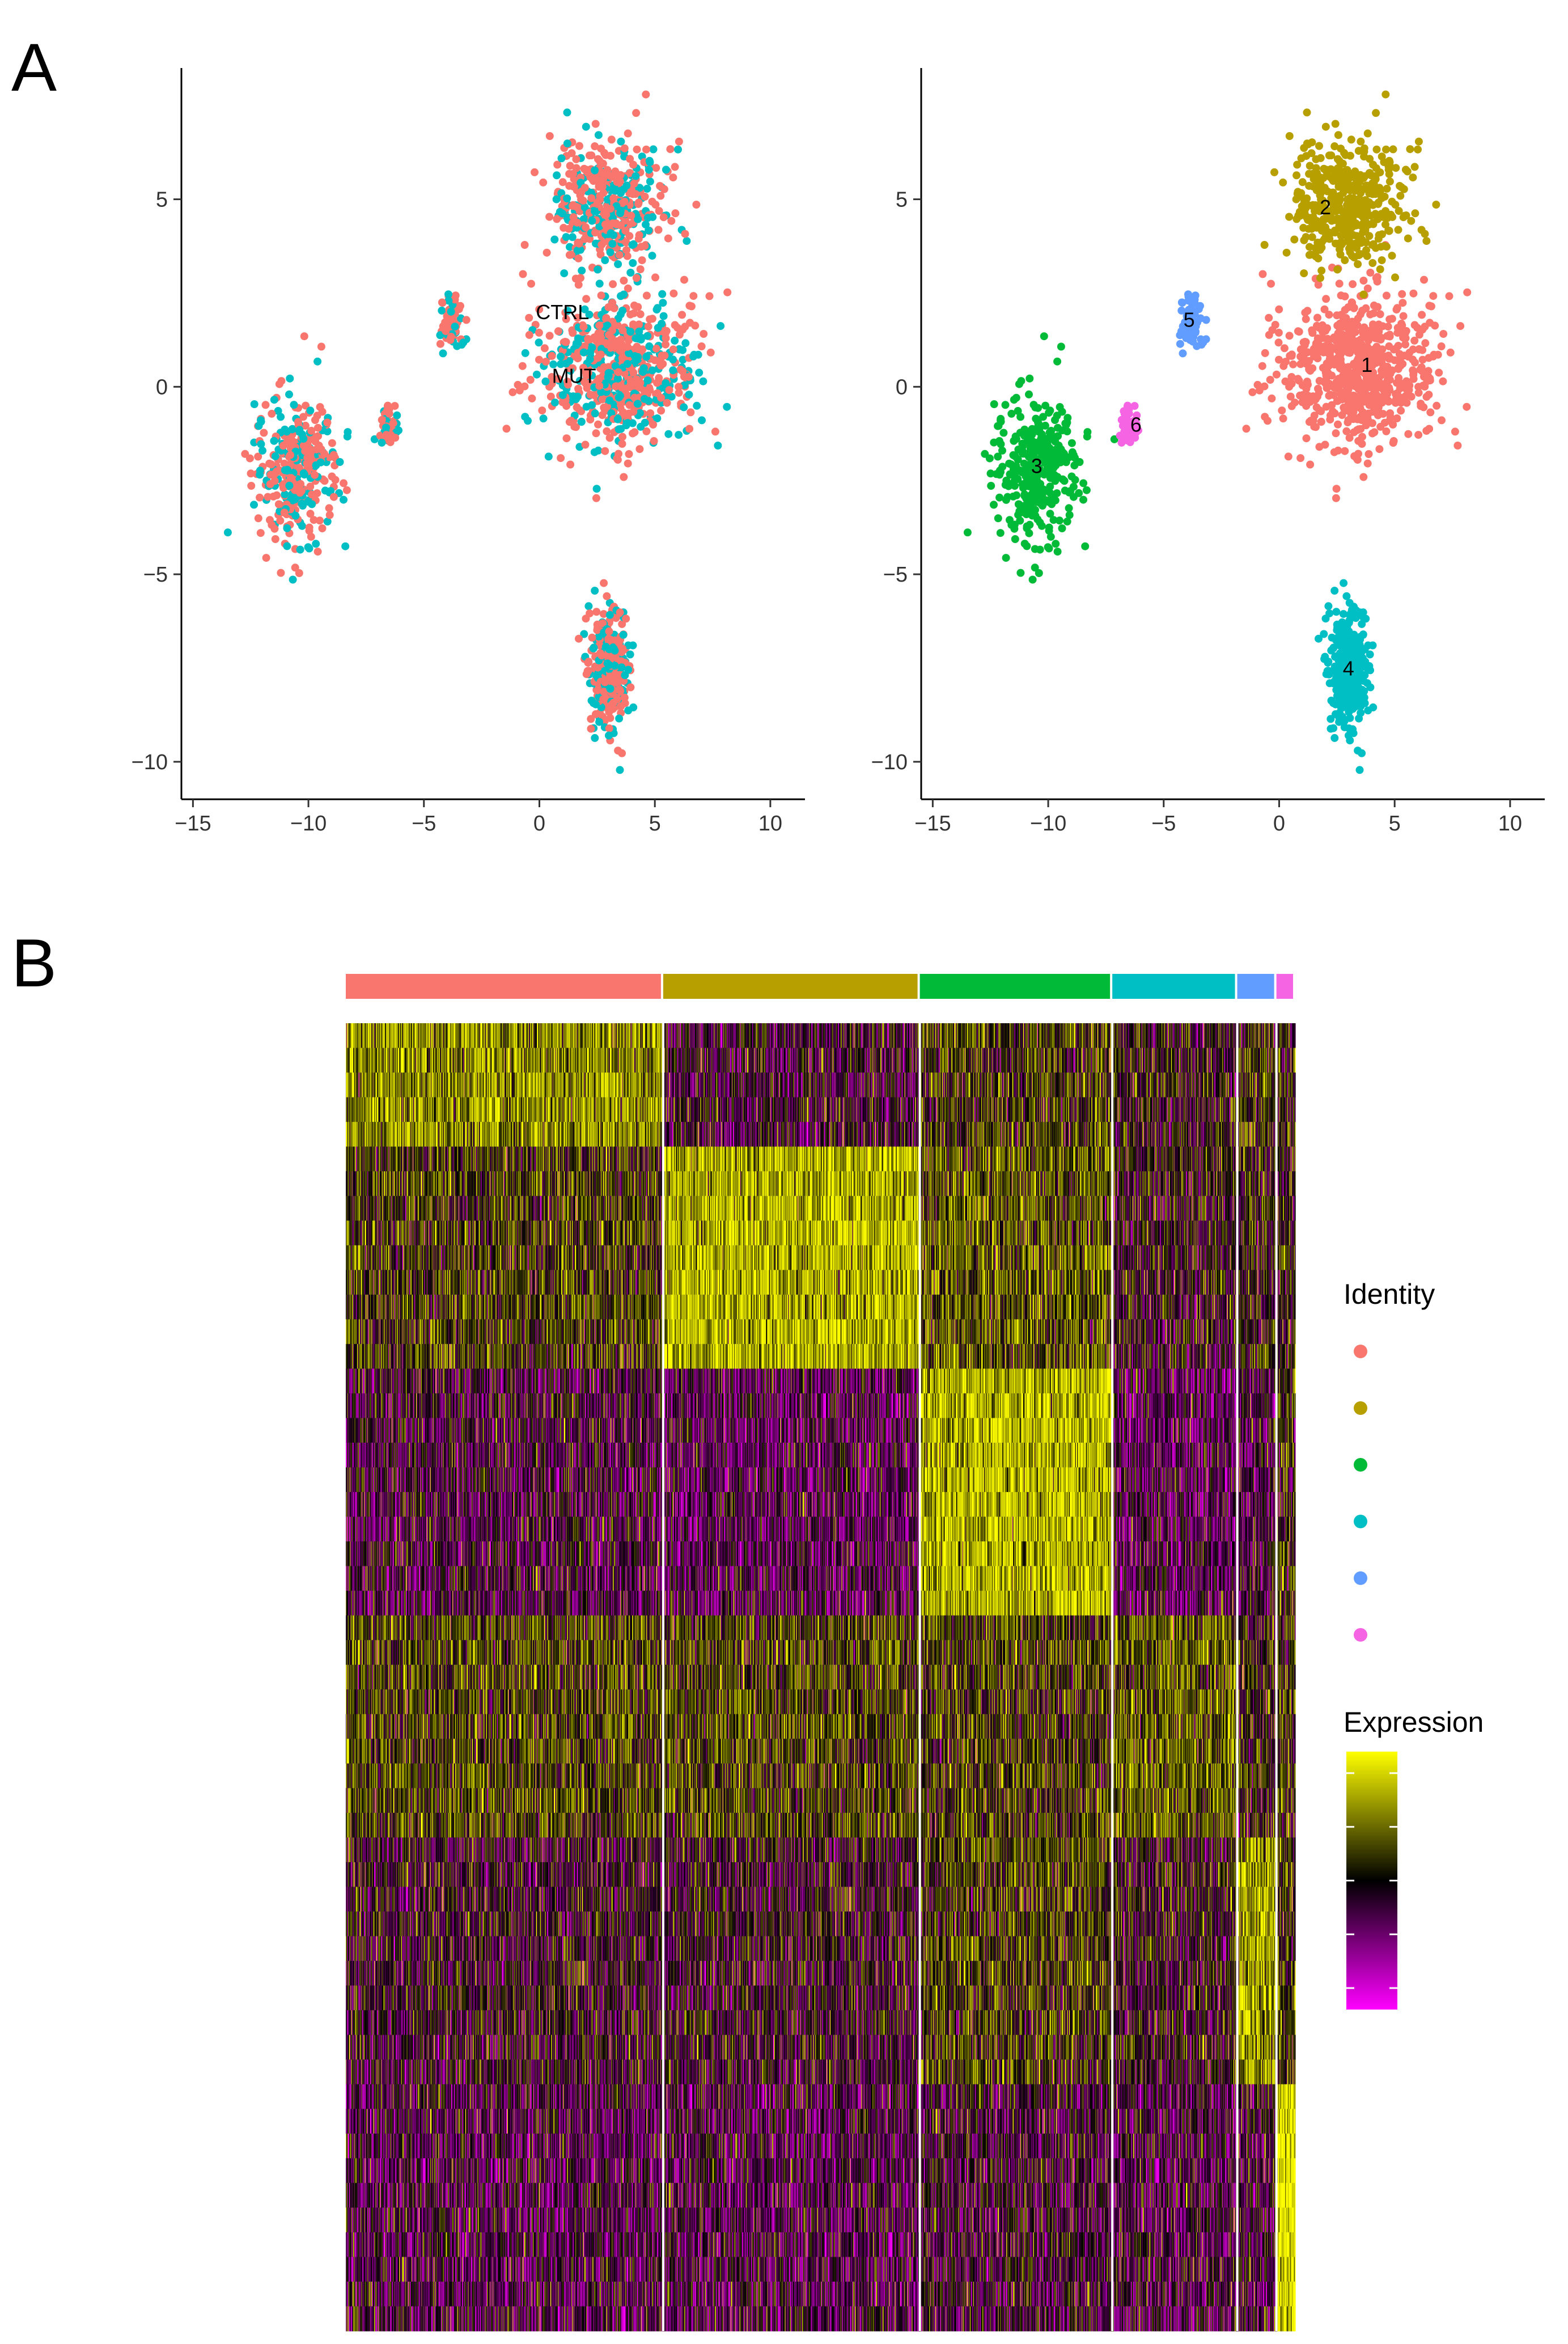 The width and height of the screenshot is (1568, 2344). I want to click on x-tick-label: 10, so click(770, 824).